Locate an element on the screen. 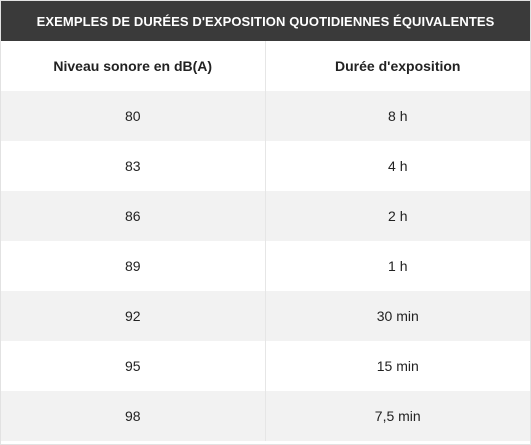 The image size is (531, 445). table-row: 83 4 h is located at coordinates (265, 166).